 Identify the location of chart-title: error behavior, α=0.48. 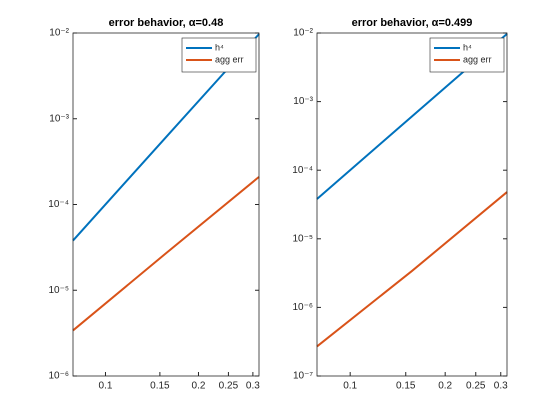
(166, 23).